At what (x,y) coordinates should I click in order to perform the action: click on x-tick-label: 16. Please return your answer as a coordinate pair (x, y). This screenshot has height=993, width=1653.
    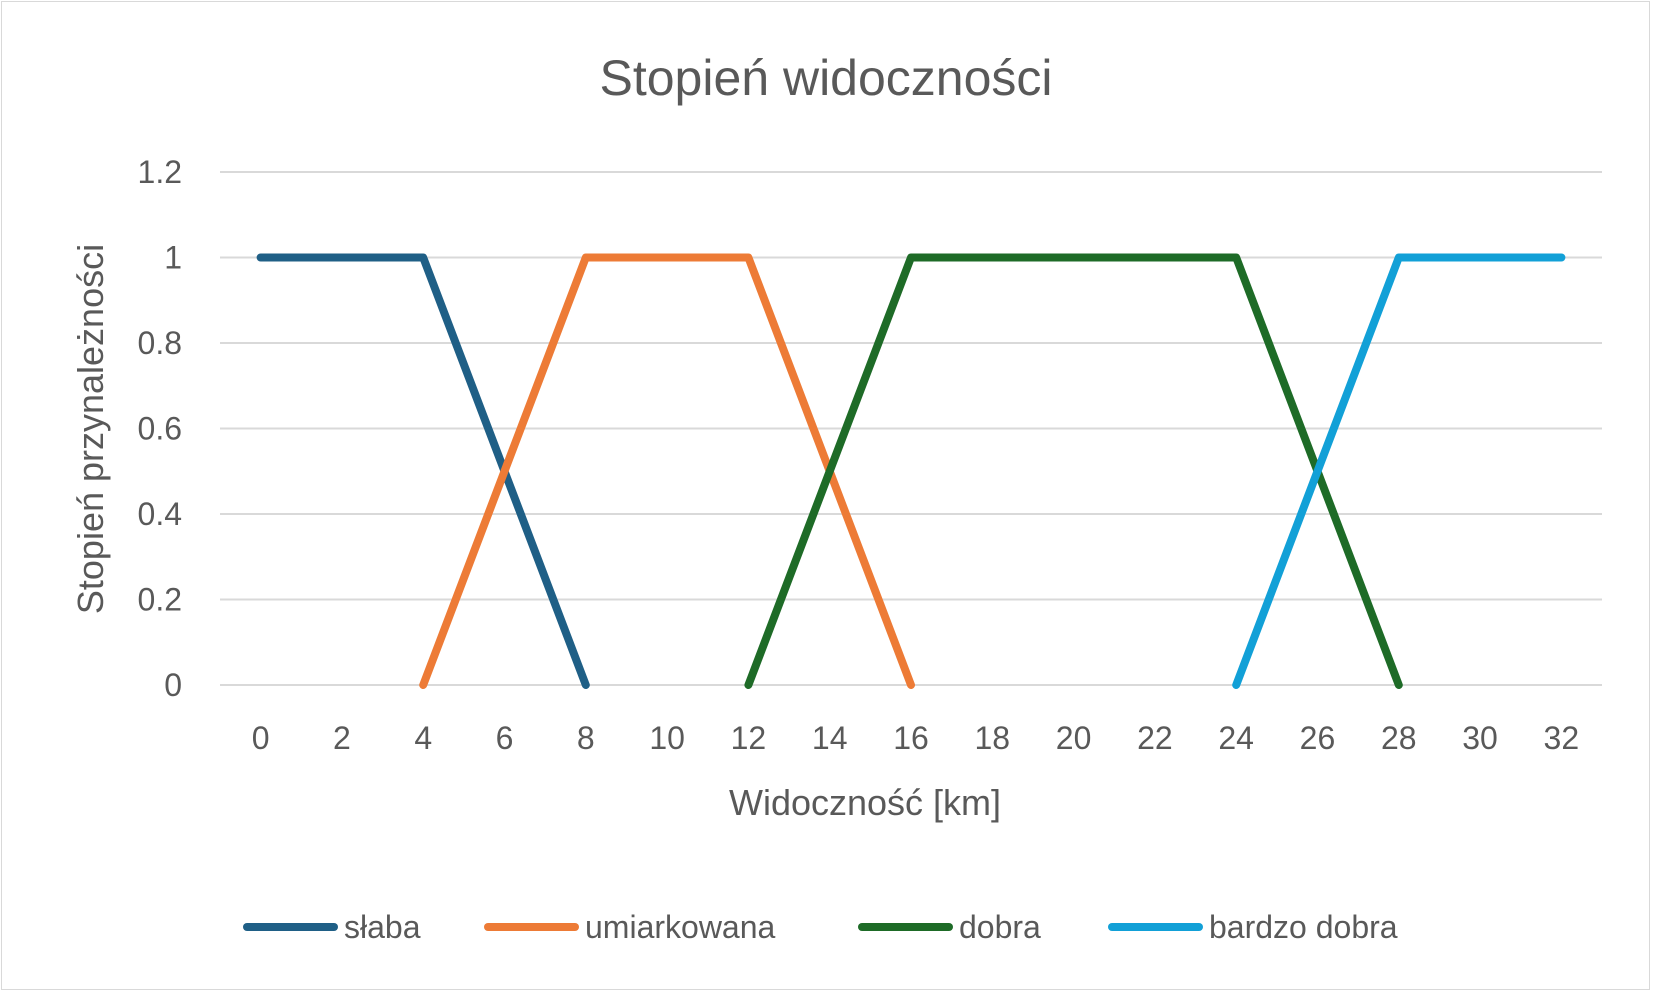
    Looking at the image, I should click on (911, 738).